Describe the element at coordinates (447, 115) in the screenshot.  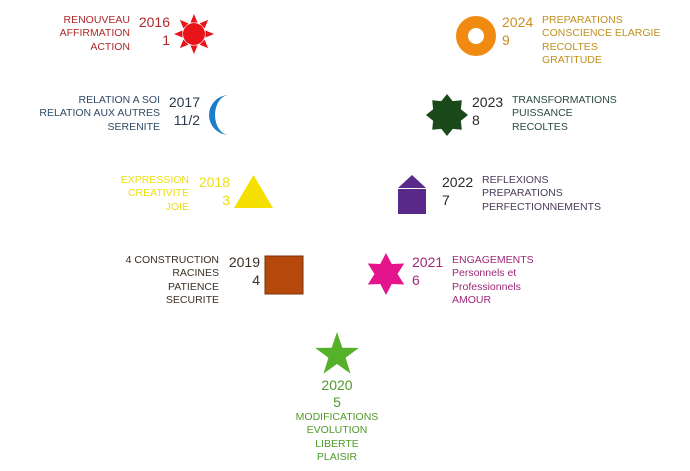
I see `eight-point-star-icon` at that location.